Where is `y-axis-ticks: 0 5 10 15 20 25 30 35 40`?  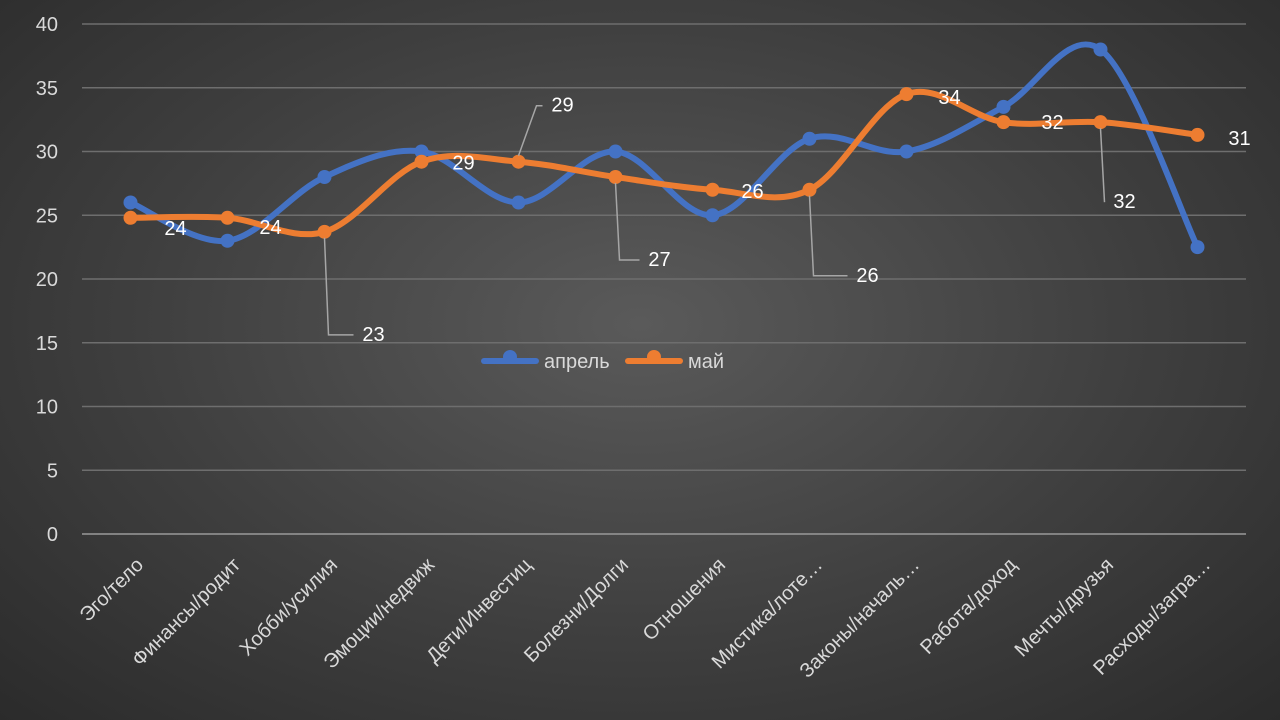 y-axis-ticks: 0 5 10 15 20 25 30 35 40 is located at coordinates (47, 280).